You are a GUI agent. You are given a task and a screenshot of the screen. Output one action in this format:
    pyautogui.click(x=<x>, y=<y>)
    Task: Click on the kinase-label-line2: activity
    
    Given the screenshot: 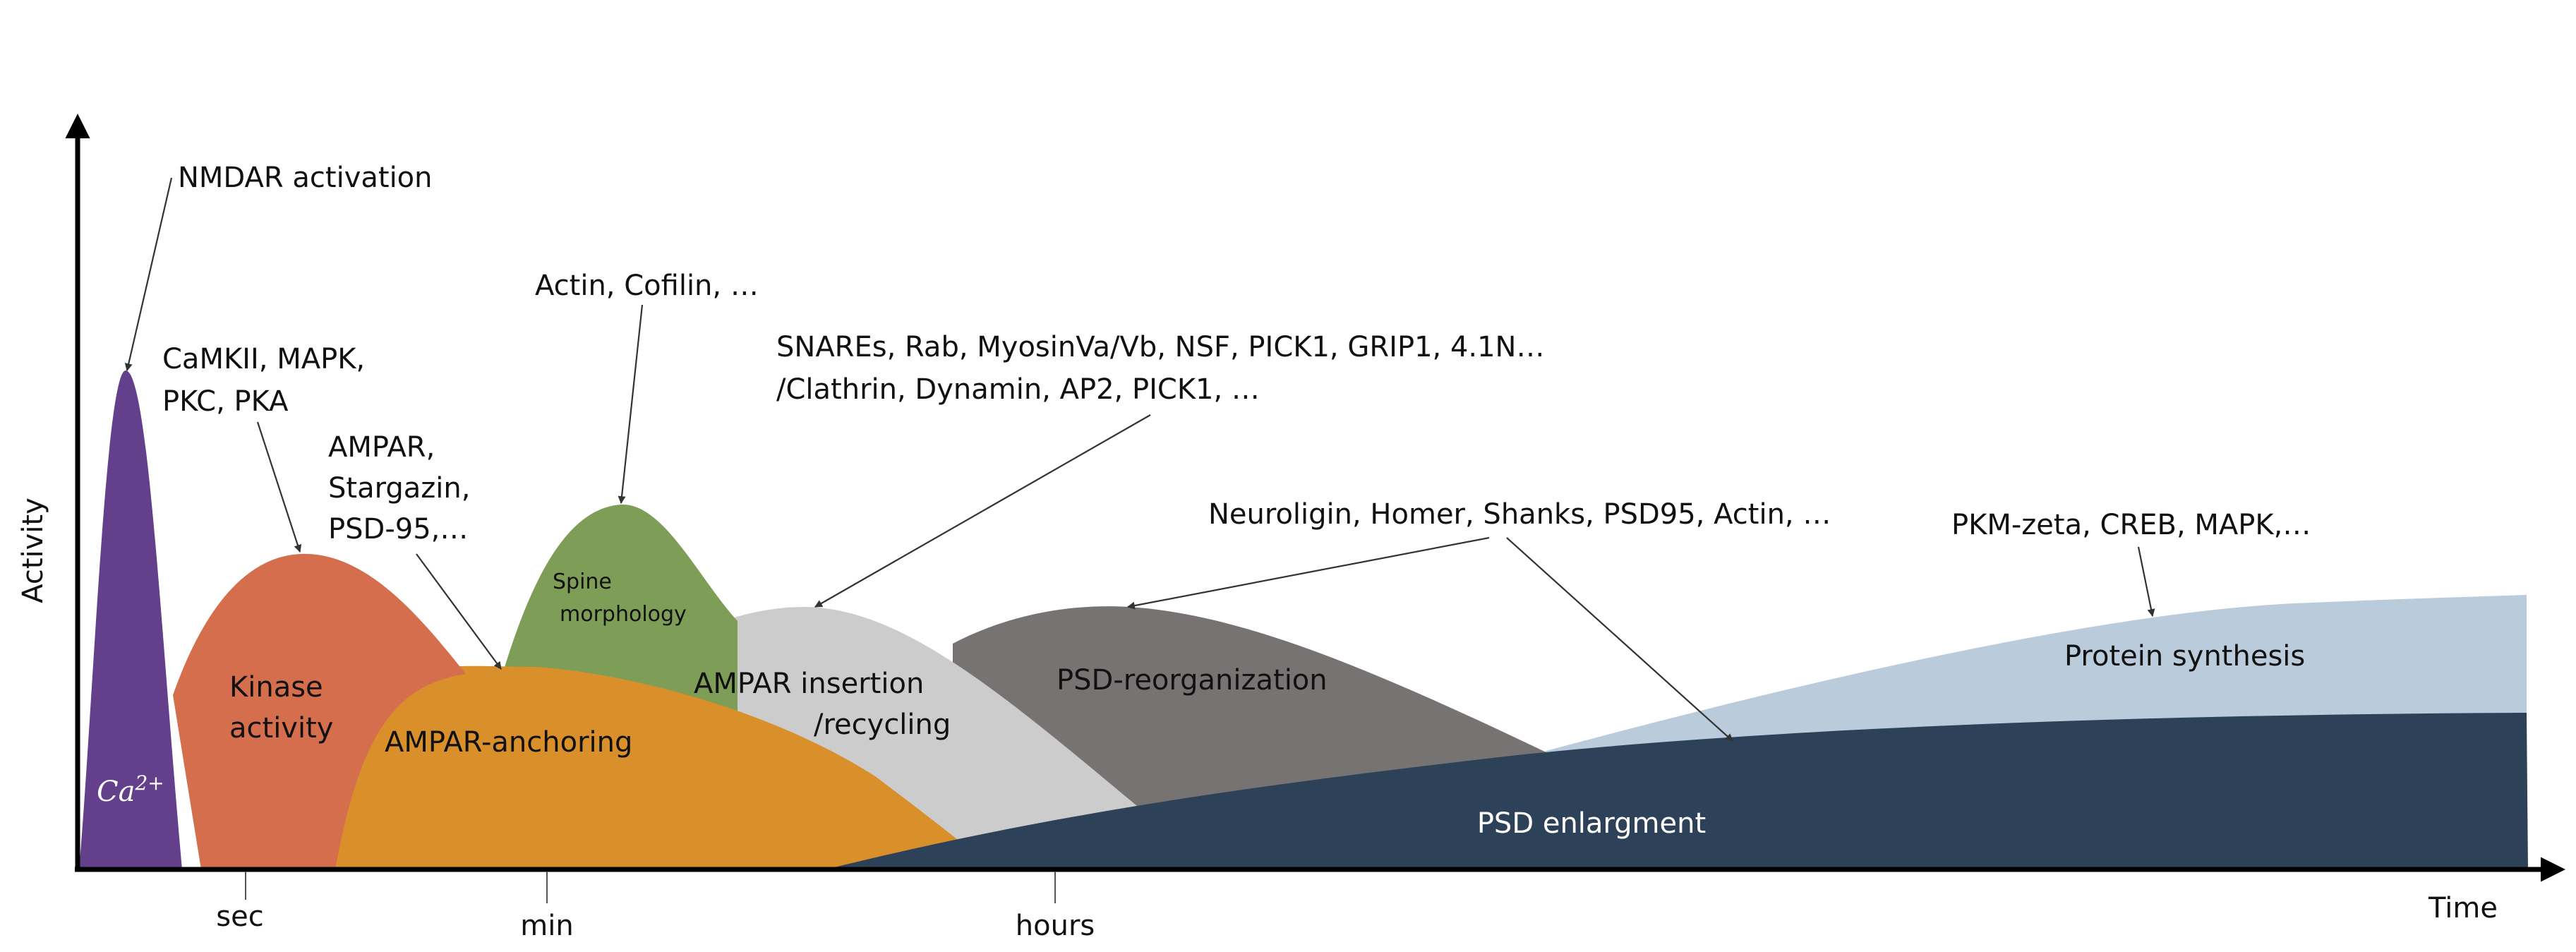 What is the action you would take?
    pyautogui.click(x=281, y=728)
    